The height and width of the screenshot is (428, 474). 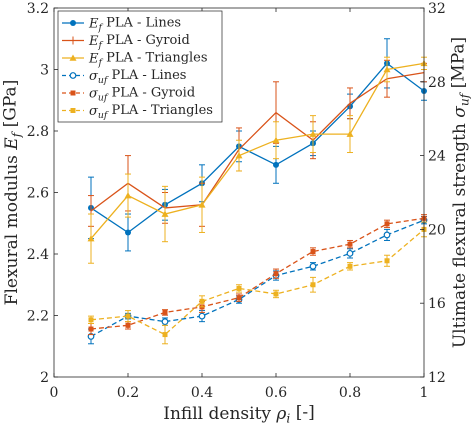 I want to click on legend-label: σuf​ PLA - Lines, so click(x=137, y=77).